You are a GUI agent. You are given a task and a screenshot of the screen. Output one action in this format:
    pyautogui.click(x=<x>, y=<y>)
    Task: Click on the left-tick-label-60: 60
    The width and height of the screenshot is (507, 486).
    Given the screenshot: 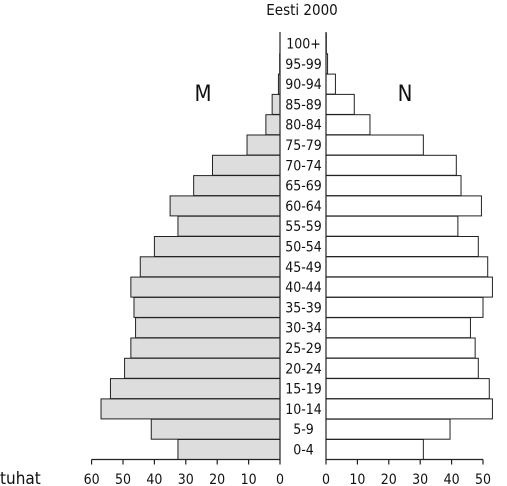 What is the action you would take?
    pyautogui.click(x=92, y=479)
    